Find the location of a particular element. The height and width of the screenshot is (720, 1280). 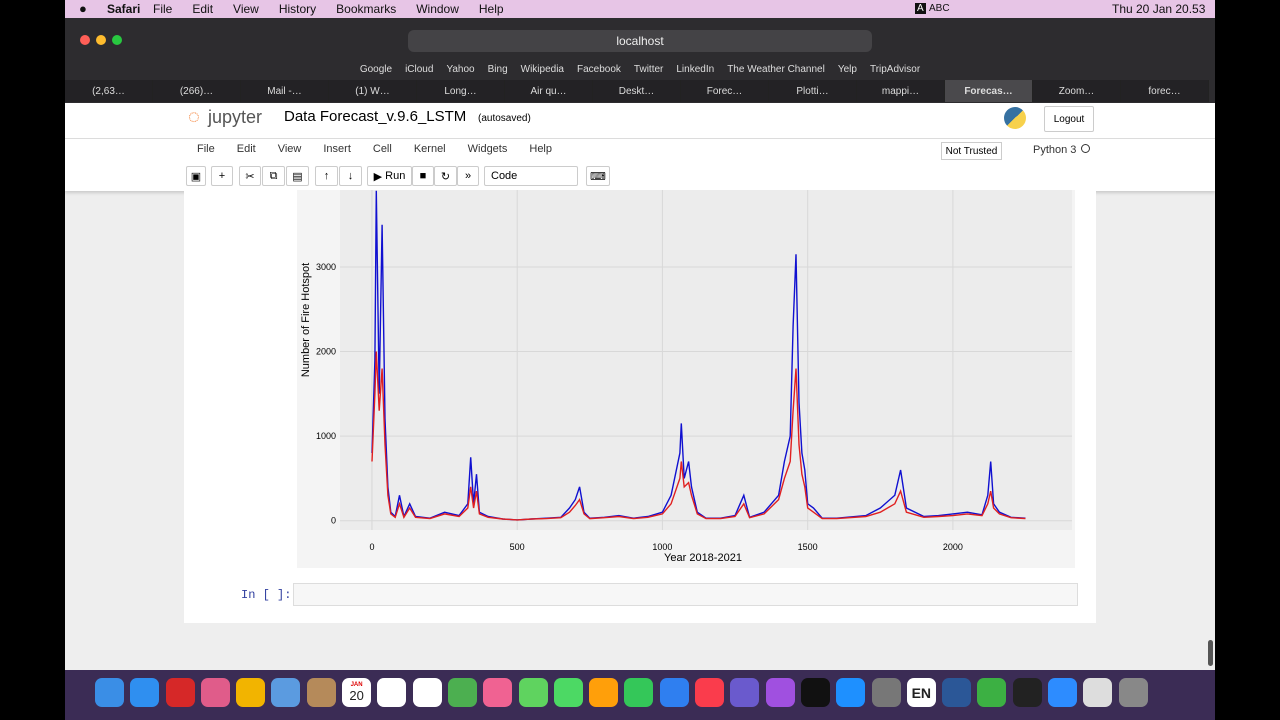

logo: jupyter is located at coordinates (235, 117).